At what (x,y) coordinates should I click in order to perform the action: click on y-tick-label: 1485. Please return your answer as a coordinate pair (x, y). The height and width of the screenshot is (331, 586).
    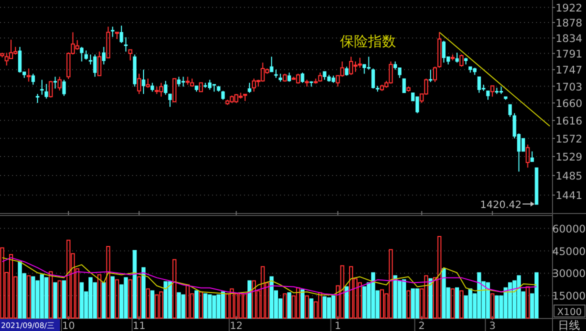
    Looking at the image, I should click on (569, 176).